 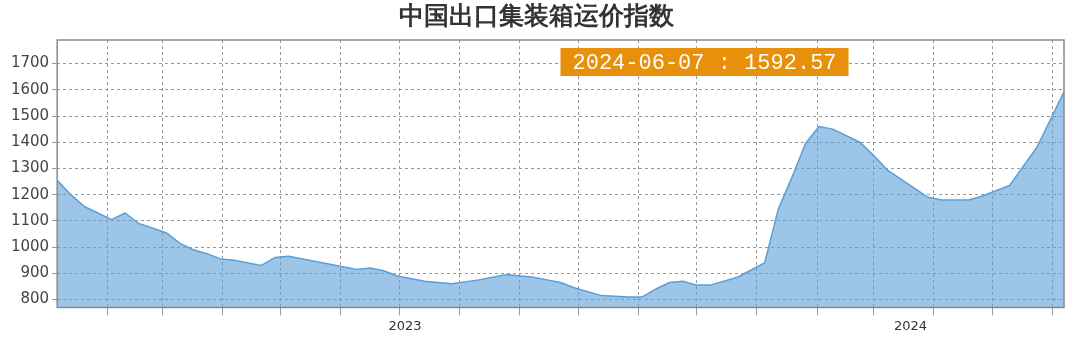 I want to click on y-tick-label: 1400, so click(x=30, y=141).